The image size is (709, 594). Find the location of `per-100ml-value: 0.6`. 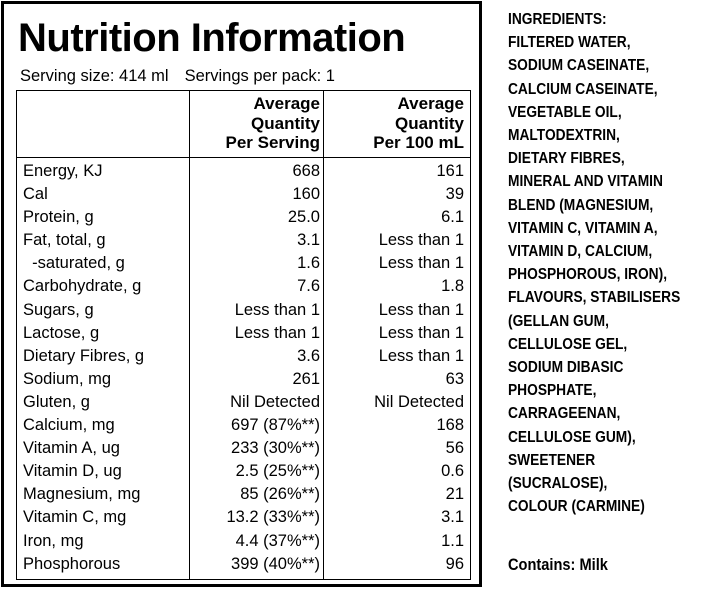

per-100ml-value: 0.6 is located at coordinates (452, 471).